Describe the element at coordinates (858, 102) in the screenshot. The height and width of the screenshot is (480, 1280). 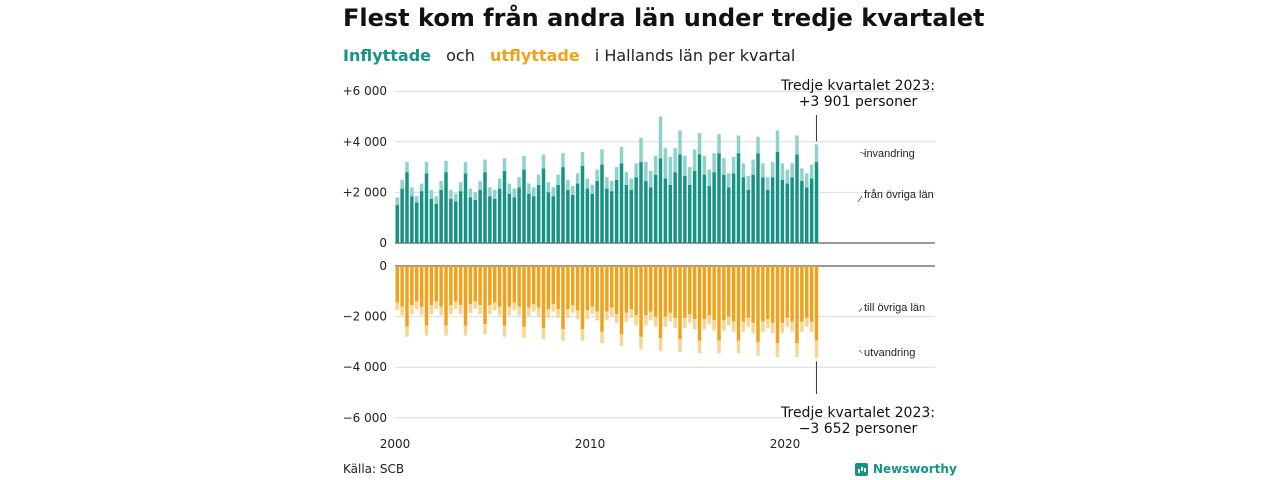
I see `annotation-top-line2: +3 901 personer` at that location.